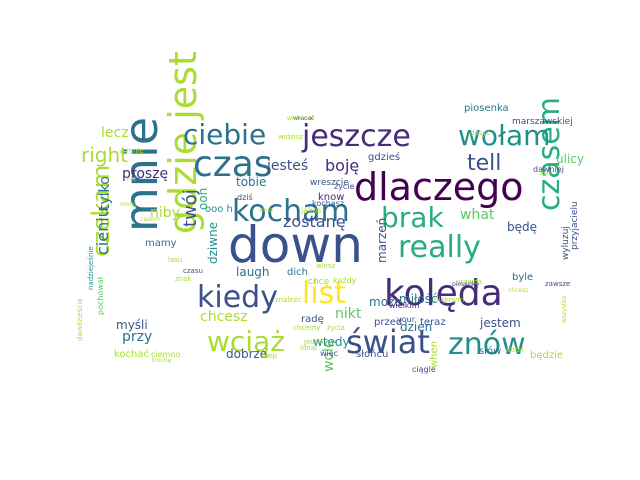  I want to click on cloud-word: dawniej, so click(548, 169).